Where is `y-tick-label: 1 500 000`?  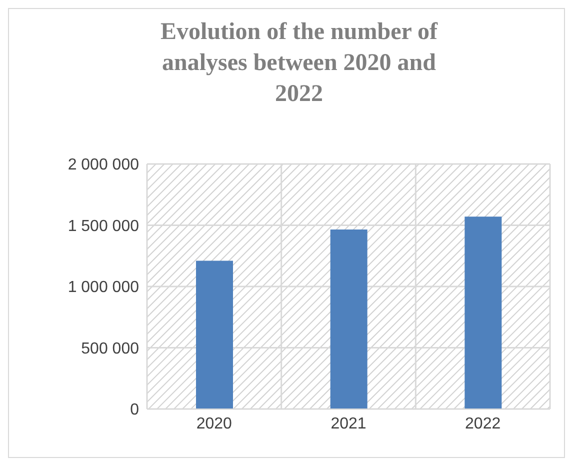 y-tick-label: 1 500 000 is located at coordinates (104, 226).